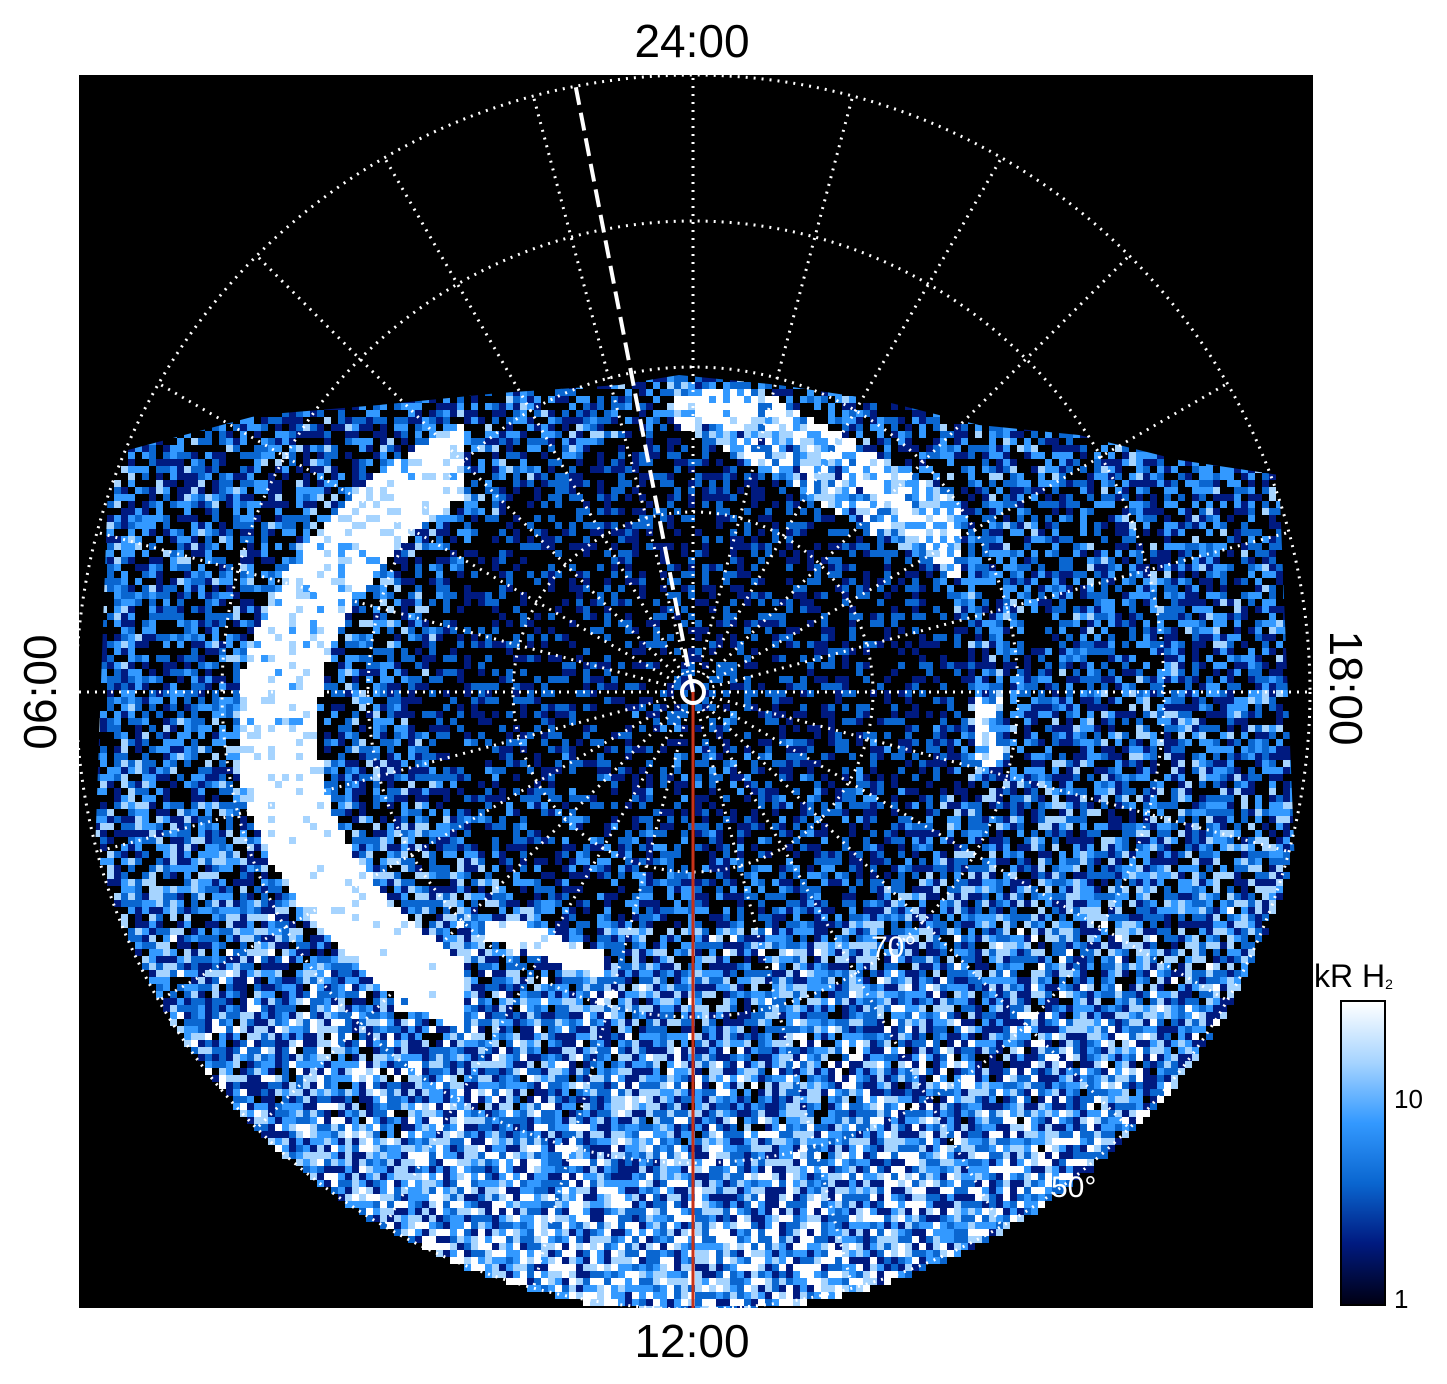 This screenshot has height=1384, width=1447. What do you see at coordinates (893, 947) in the screenshot?
I see `latitude-label-70: 70°` at bounding box center [893, 947].